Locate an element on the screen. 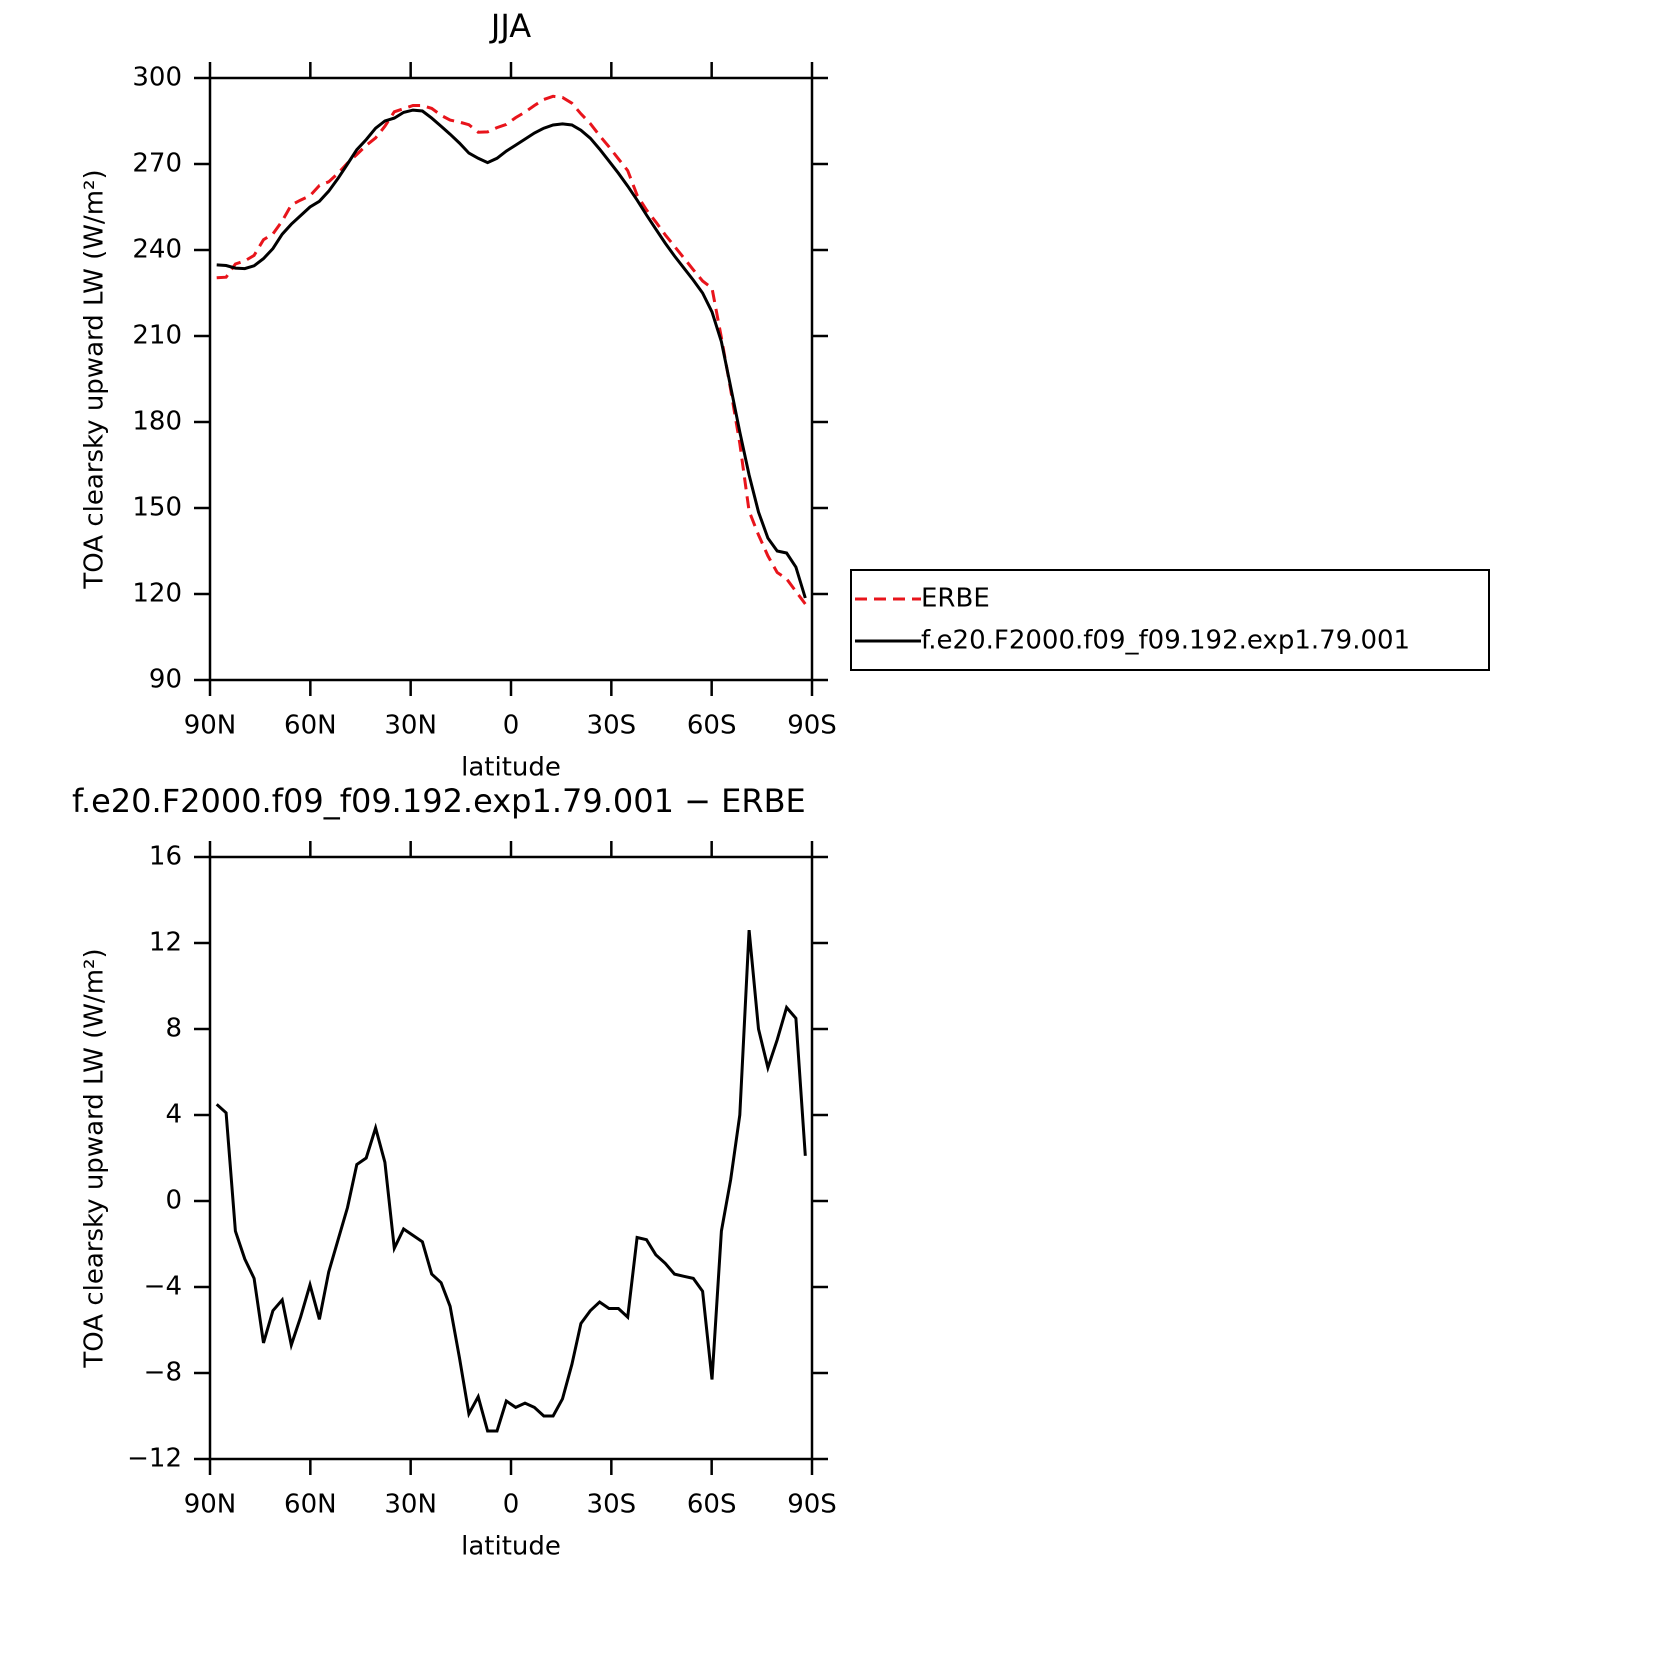 This screenshot has height=1658, width=1658. y-tick-label: 150 is located at coordinates (157, 508).